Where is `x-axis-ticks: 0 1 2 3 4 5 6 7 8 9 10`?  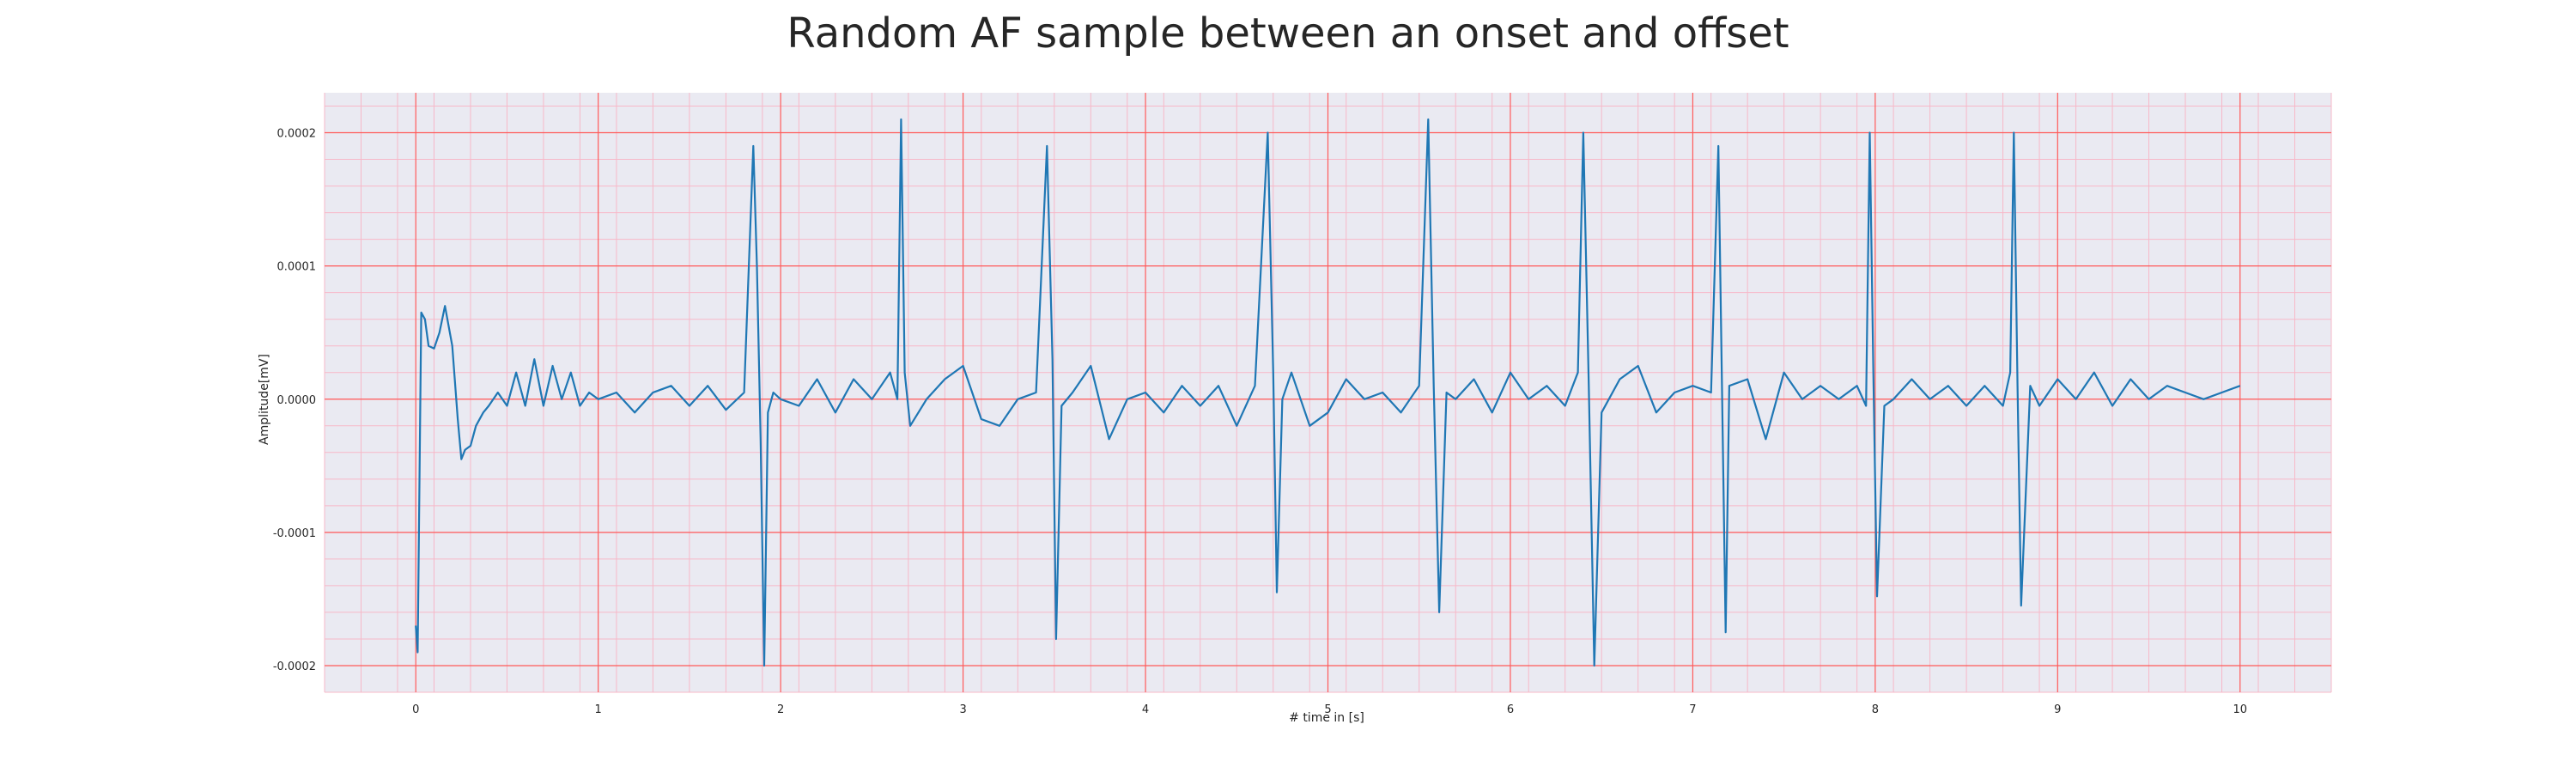
x-axis-ticks: 0 1 2 3 4 5 6 7 8 9 10 is located at coordinates (1330, 709).